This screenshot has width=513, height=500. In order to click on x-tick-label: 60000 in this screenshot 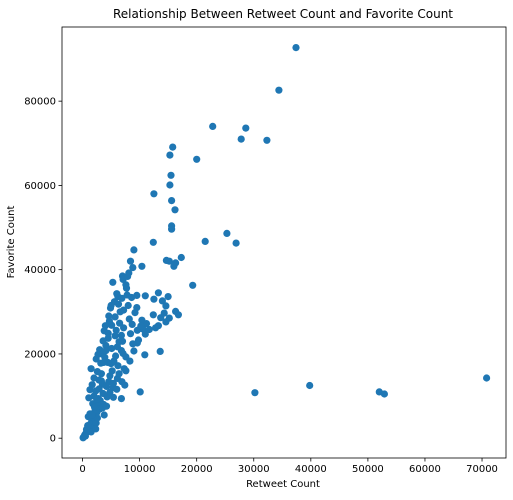, I will do `click(425, 469)`.